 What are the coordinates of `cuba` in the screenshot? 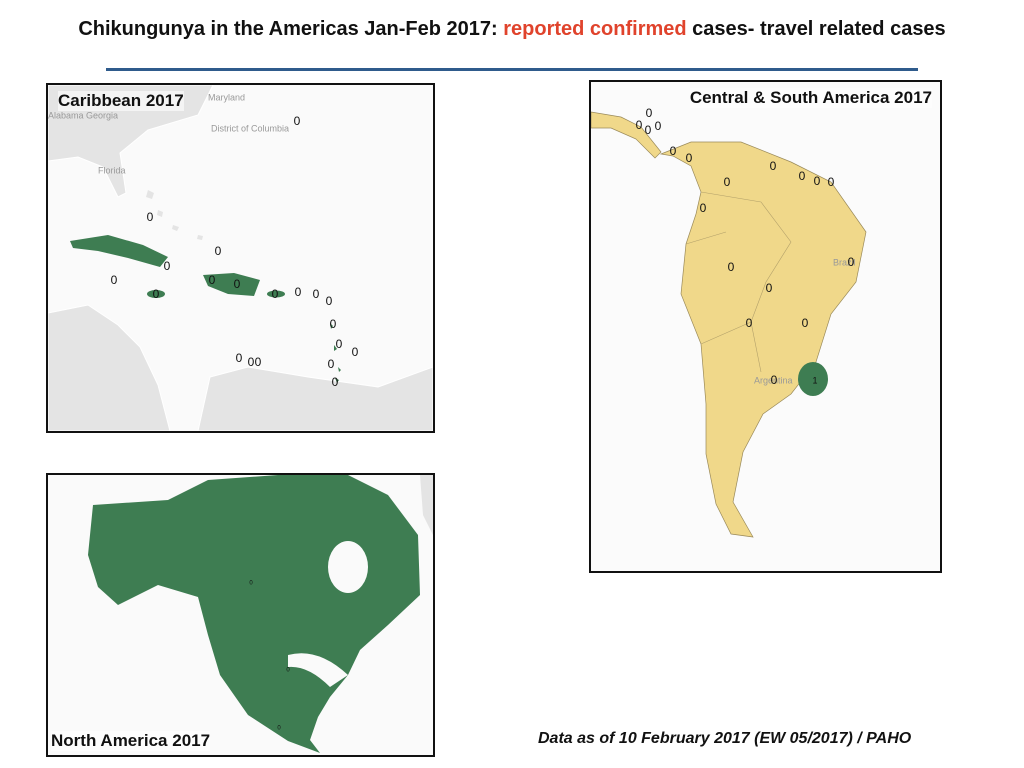 It's located at (119, 251).